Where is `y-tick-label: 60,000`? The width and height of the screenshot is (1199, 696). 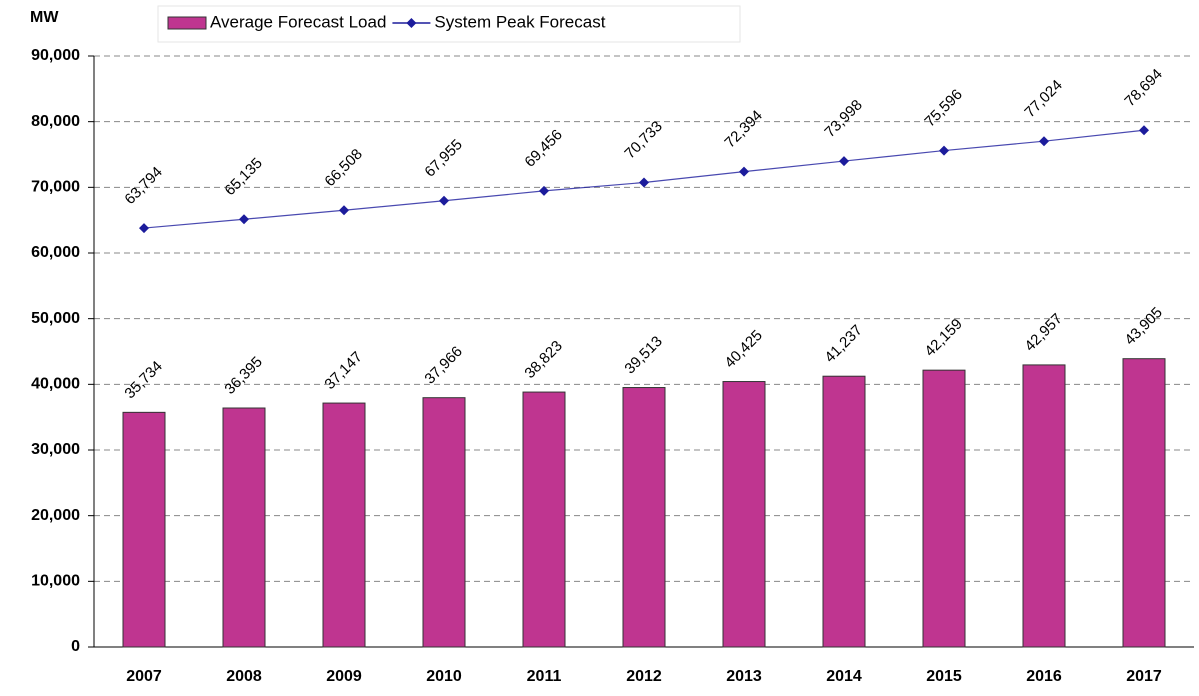
y-tick-label: 60,000 is located at coordinates (55, 252).